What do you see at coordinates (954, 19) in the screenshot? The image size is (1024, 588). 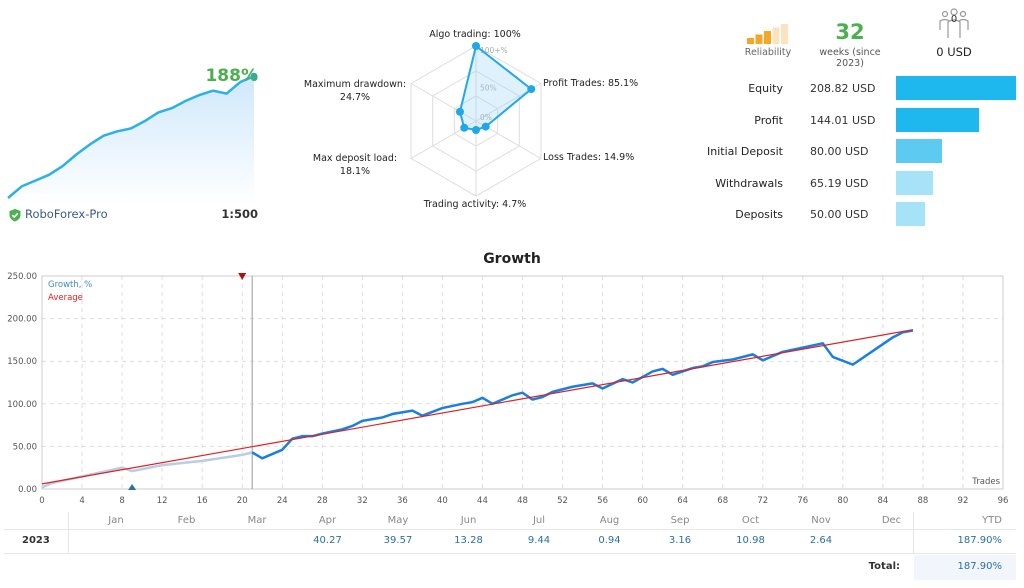 I see `subscribers-count: 0` at bounding box center [954, 19].